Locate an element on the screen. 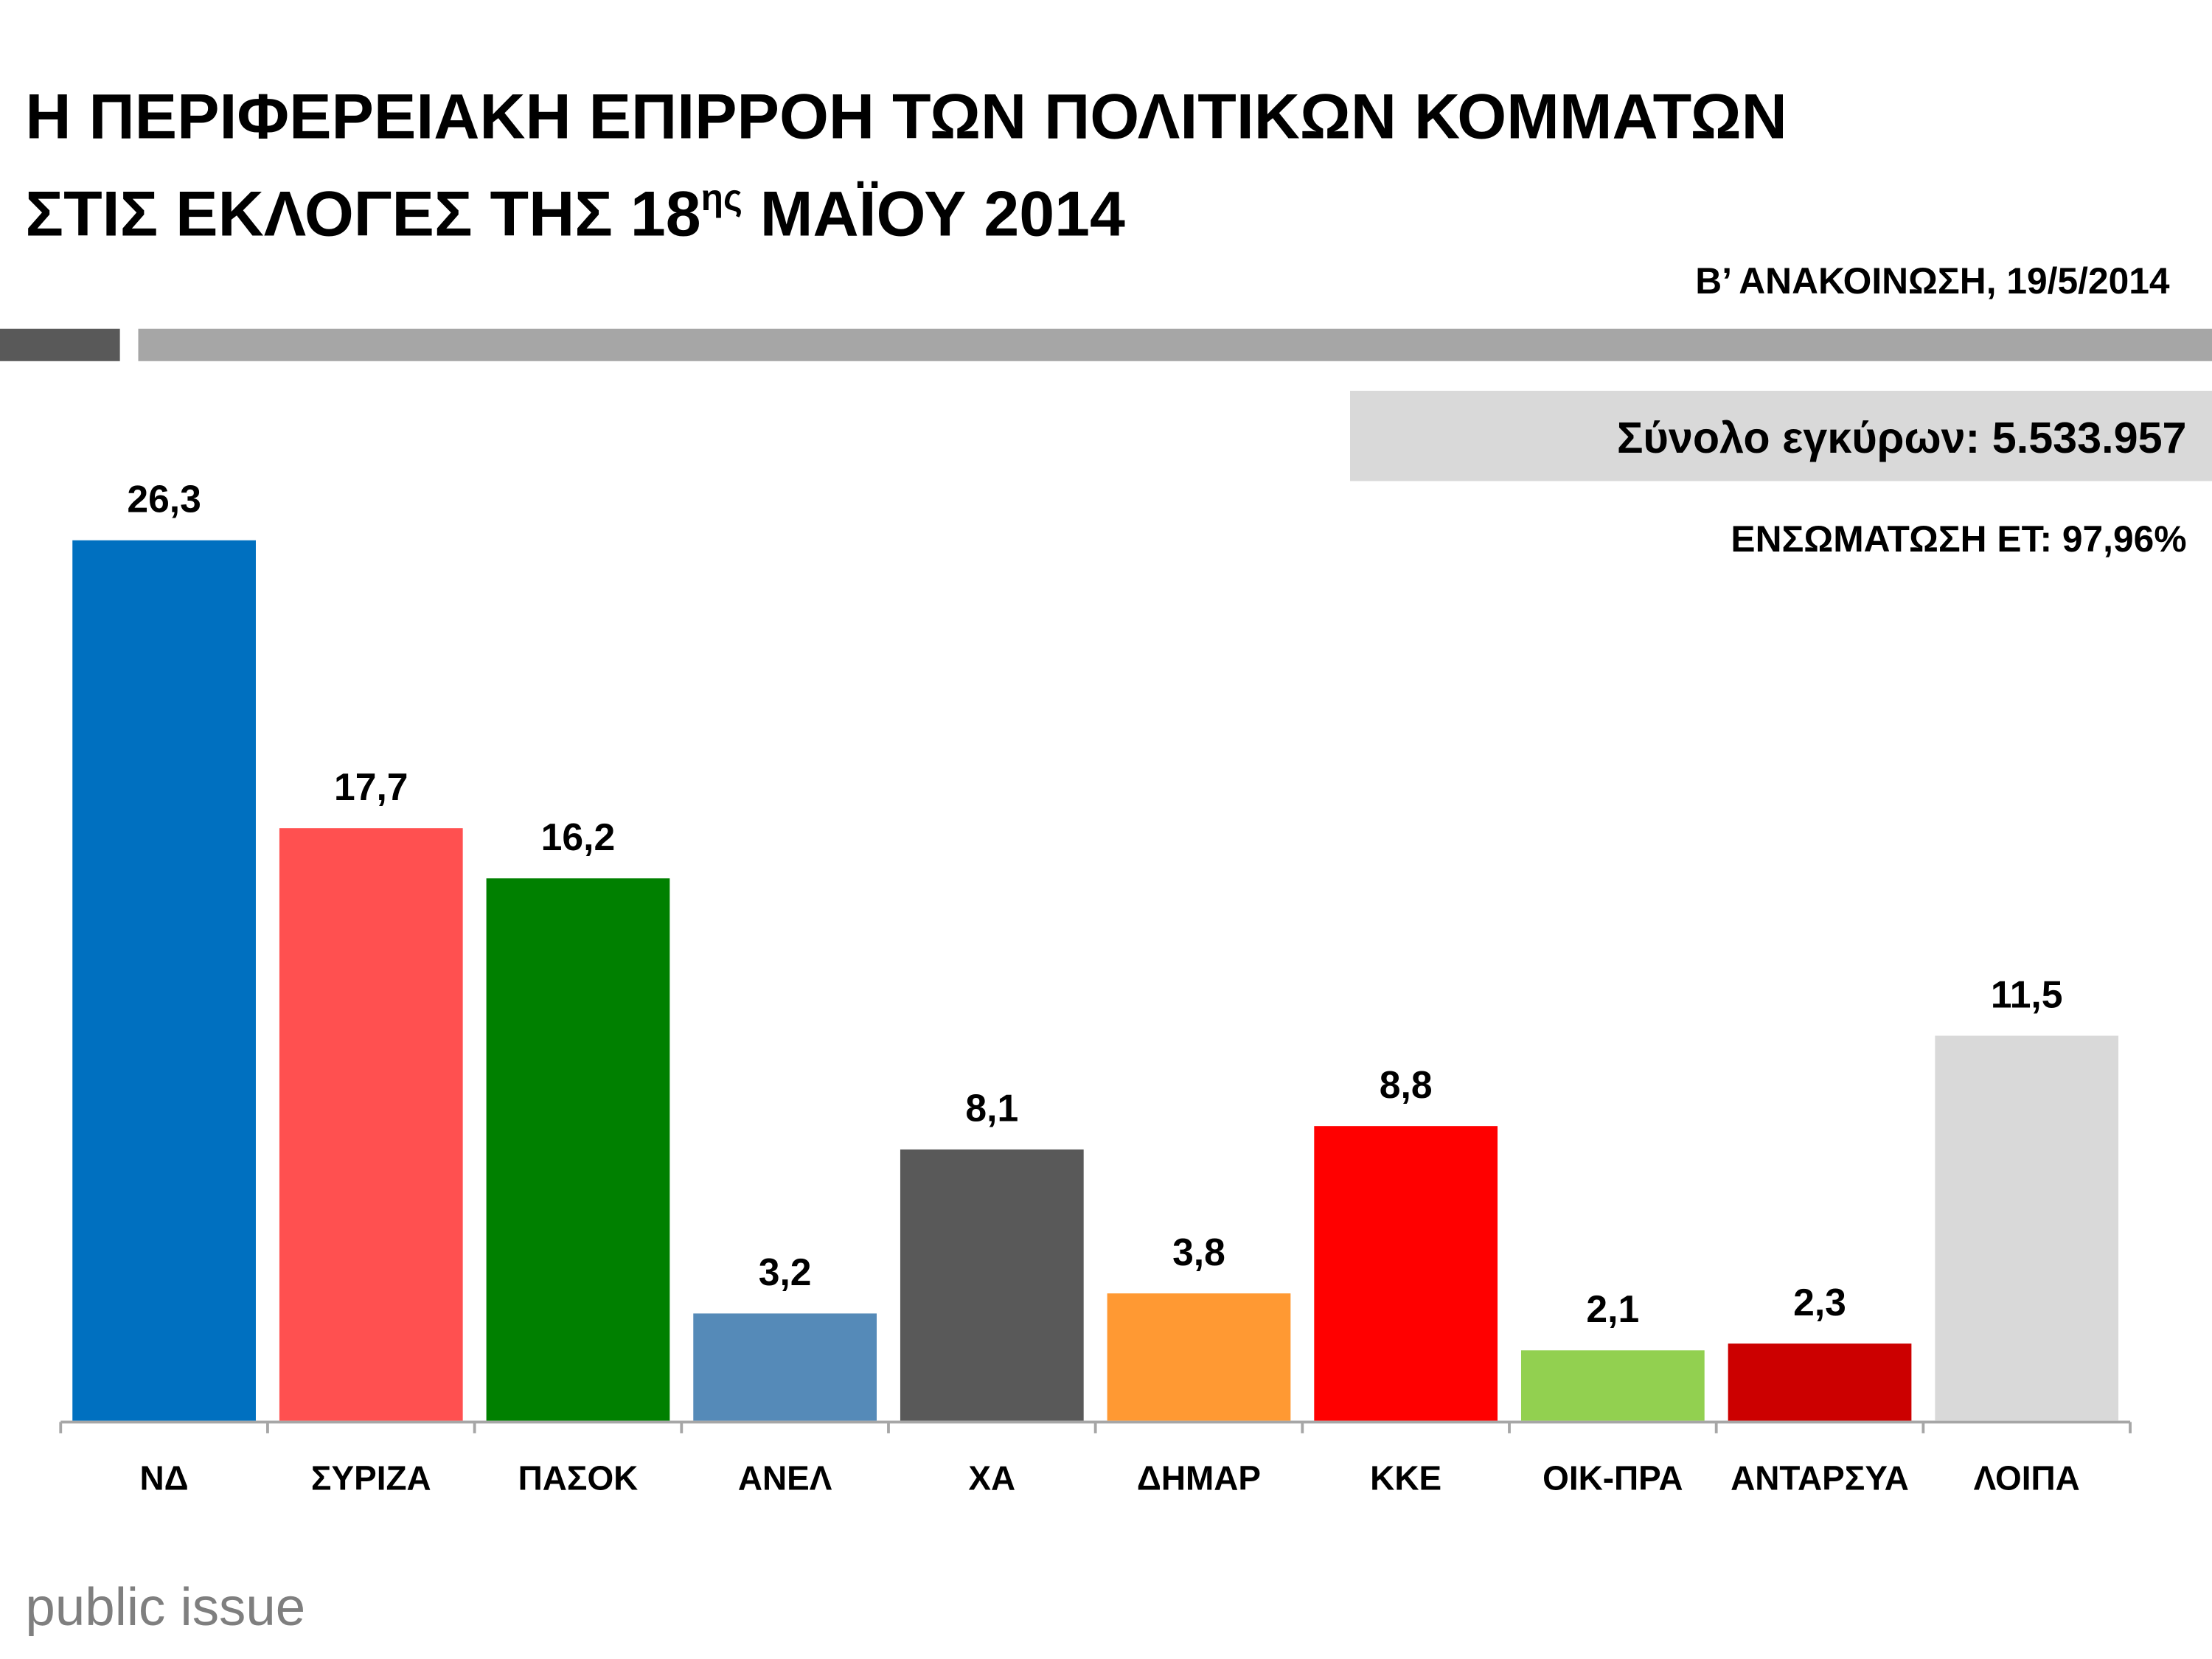 Image resolution: width=2212 pixels, height=1659 pixels. x-tick-label: ΝΔ is located at coordinates (164, 1477).